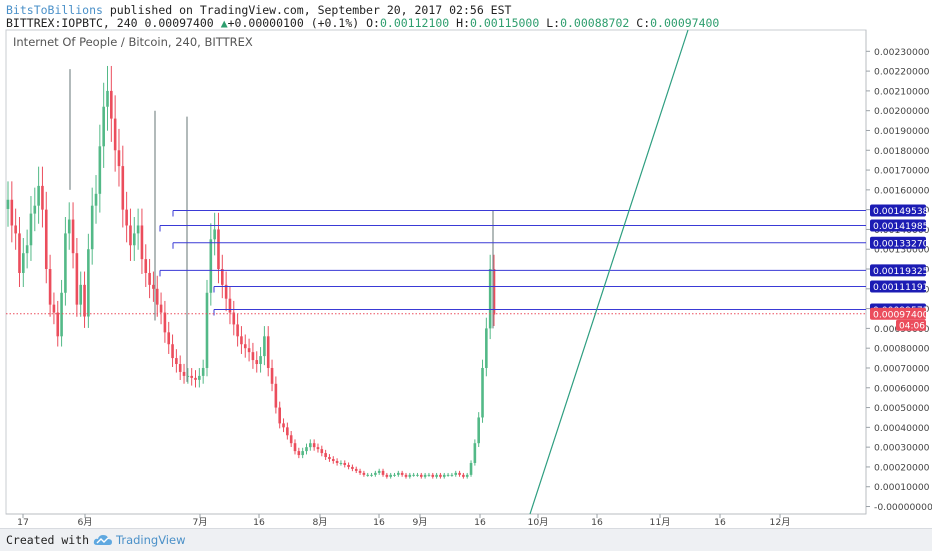 Image resolution: width=932 pixels, height=551 pixels. Describe the element at coordinates (902, 448) in the screenshot. I see `price-tick-label: 0.00030000` at that location.